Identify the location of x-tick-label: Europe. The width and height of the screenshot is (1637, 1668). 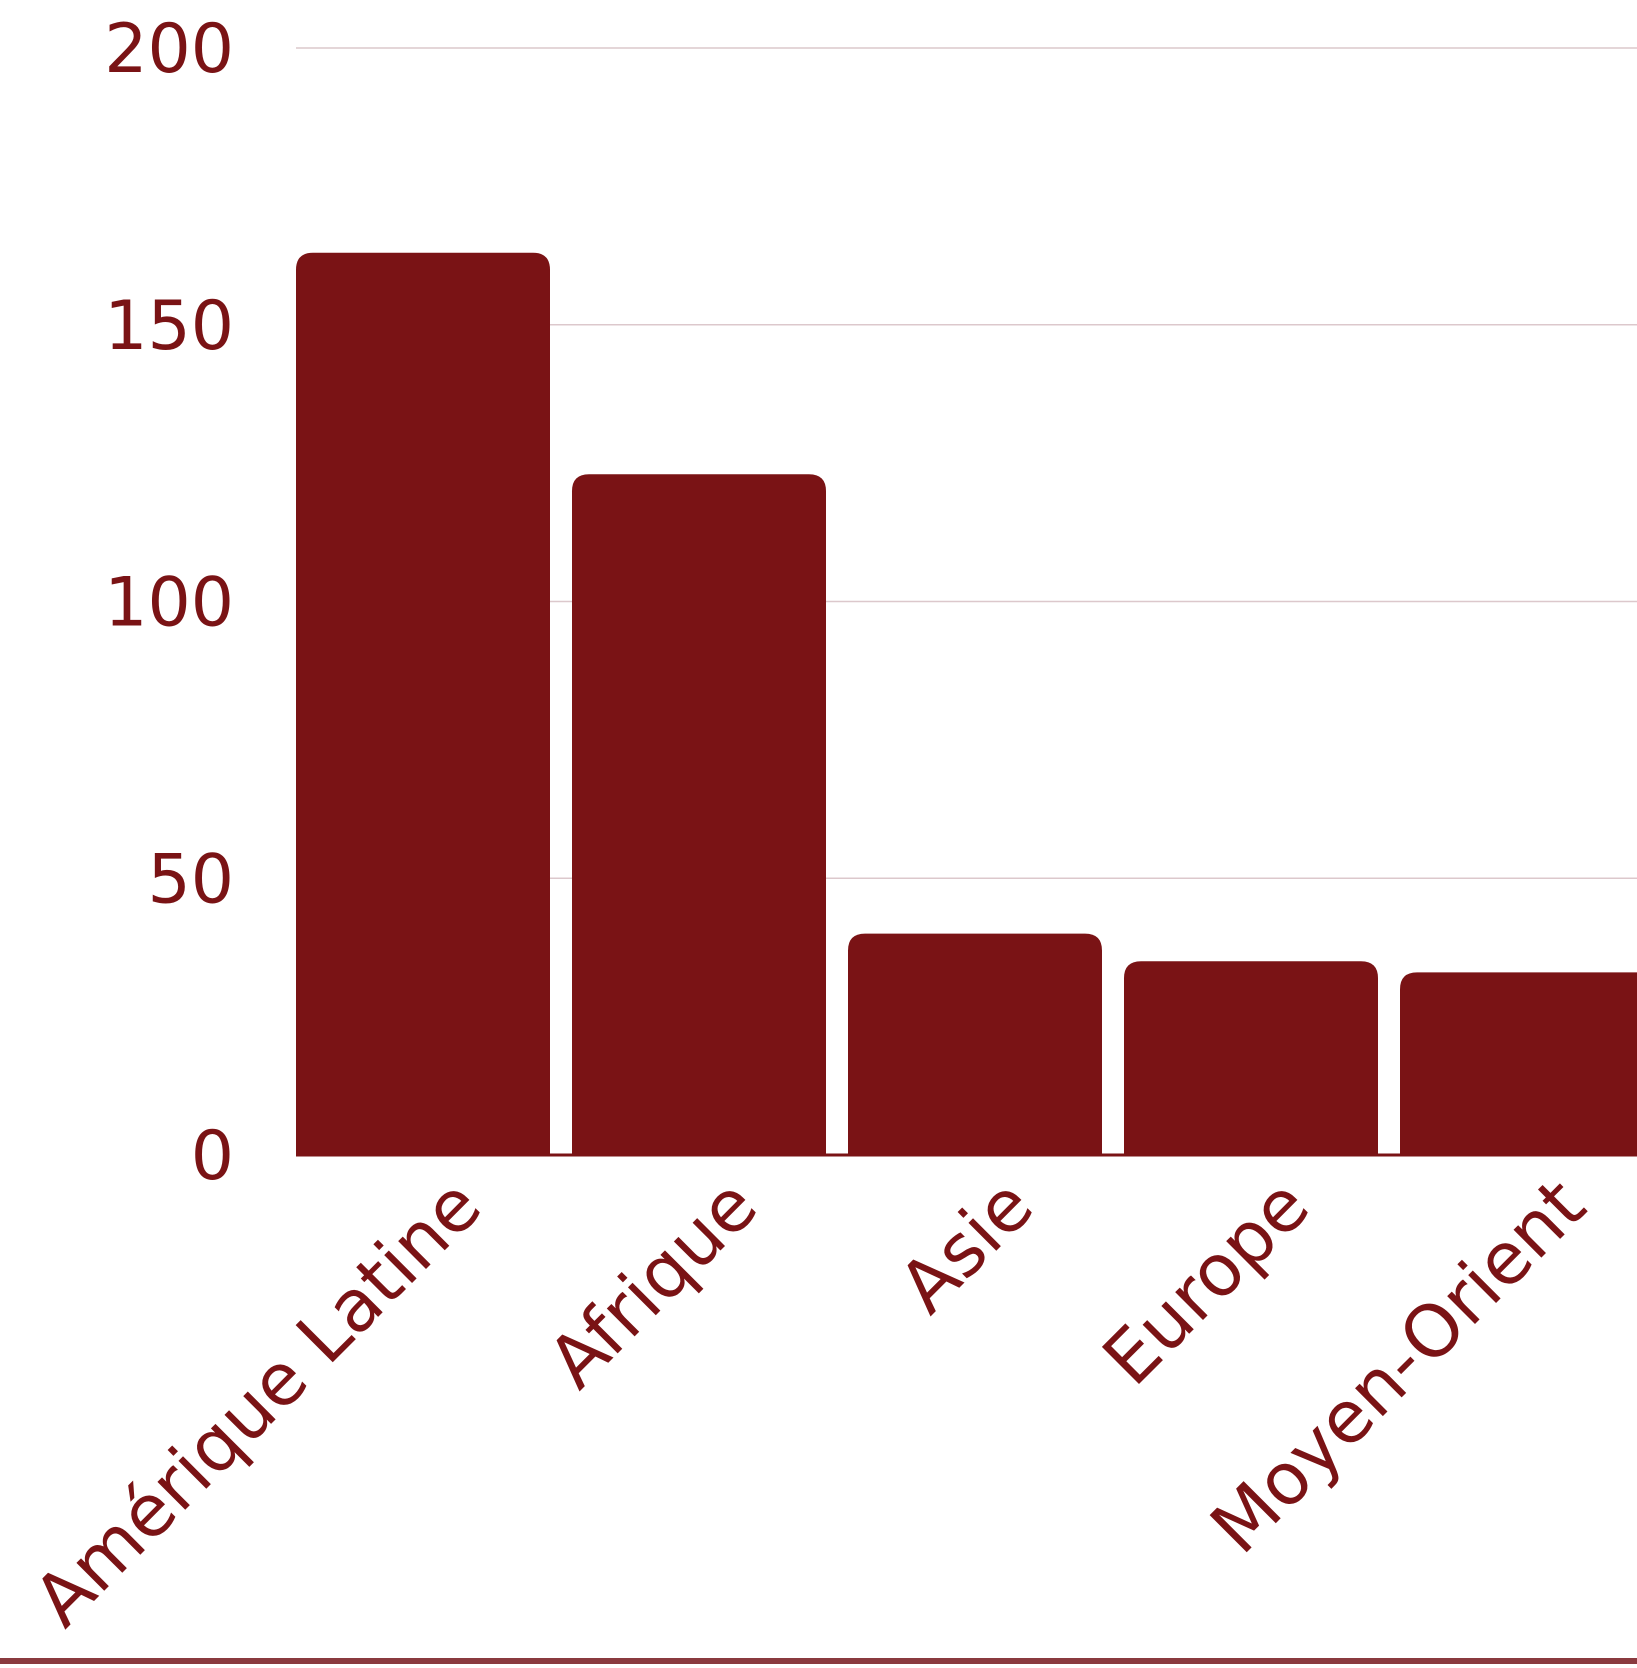
(1206, 1282).